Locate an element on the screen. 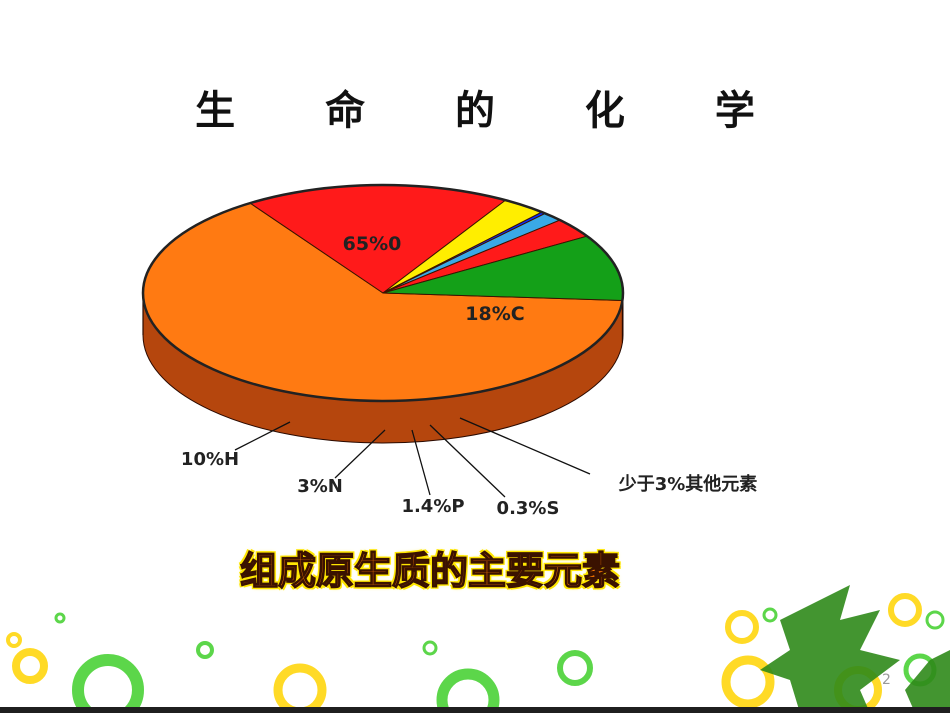 This screenshot has height=713, width=950. slide-title: 生 命 的 化 学 is located at coordinates (494, 111).